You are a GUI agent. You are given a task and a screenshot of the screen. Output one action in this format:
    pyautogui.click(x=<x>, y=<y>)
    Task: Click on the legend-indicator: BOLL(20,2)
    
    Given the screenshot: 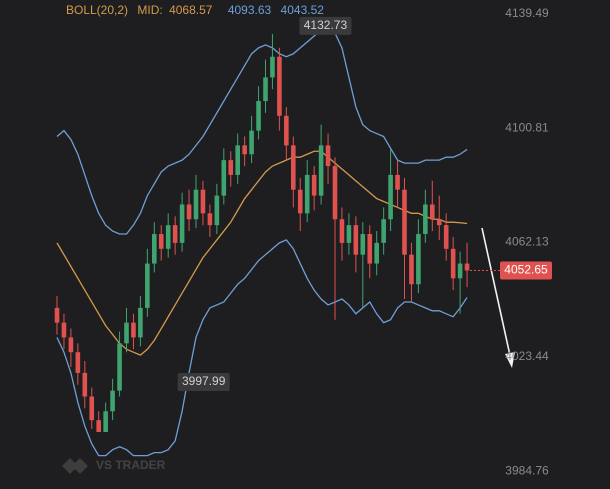 What is the action you would take?
    pyautogui.click(x=97, y=10)
    